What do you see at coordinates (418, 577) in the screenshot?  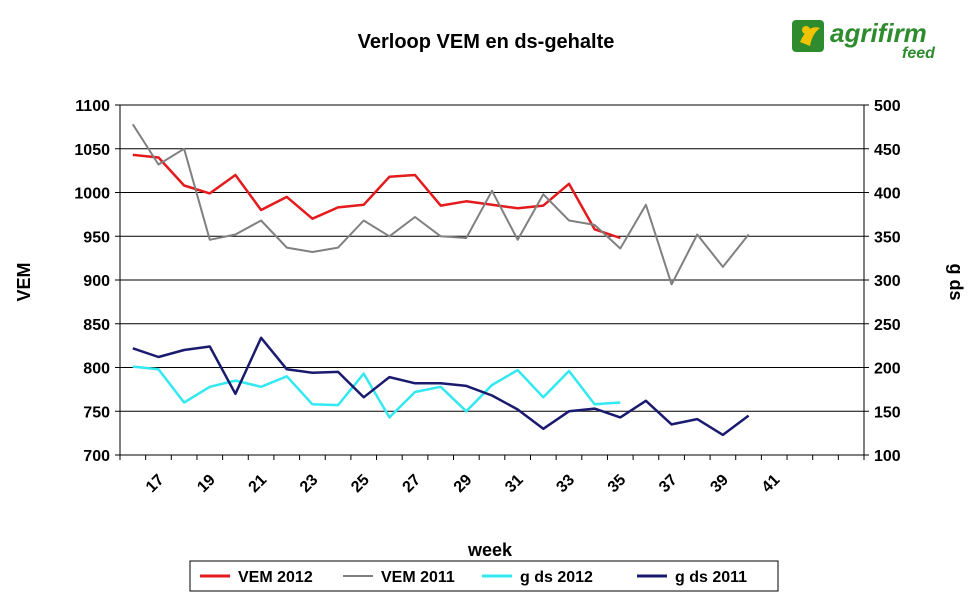 I see `legend-label: VEM 2011` at bounding box center [418, 577].